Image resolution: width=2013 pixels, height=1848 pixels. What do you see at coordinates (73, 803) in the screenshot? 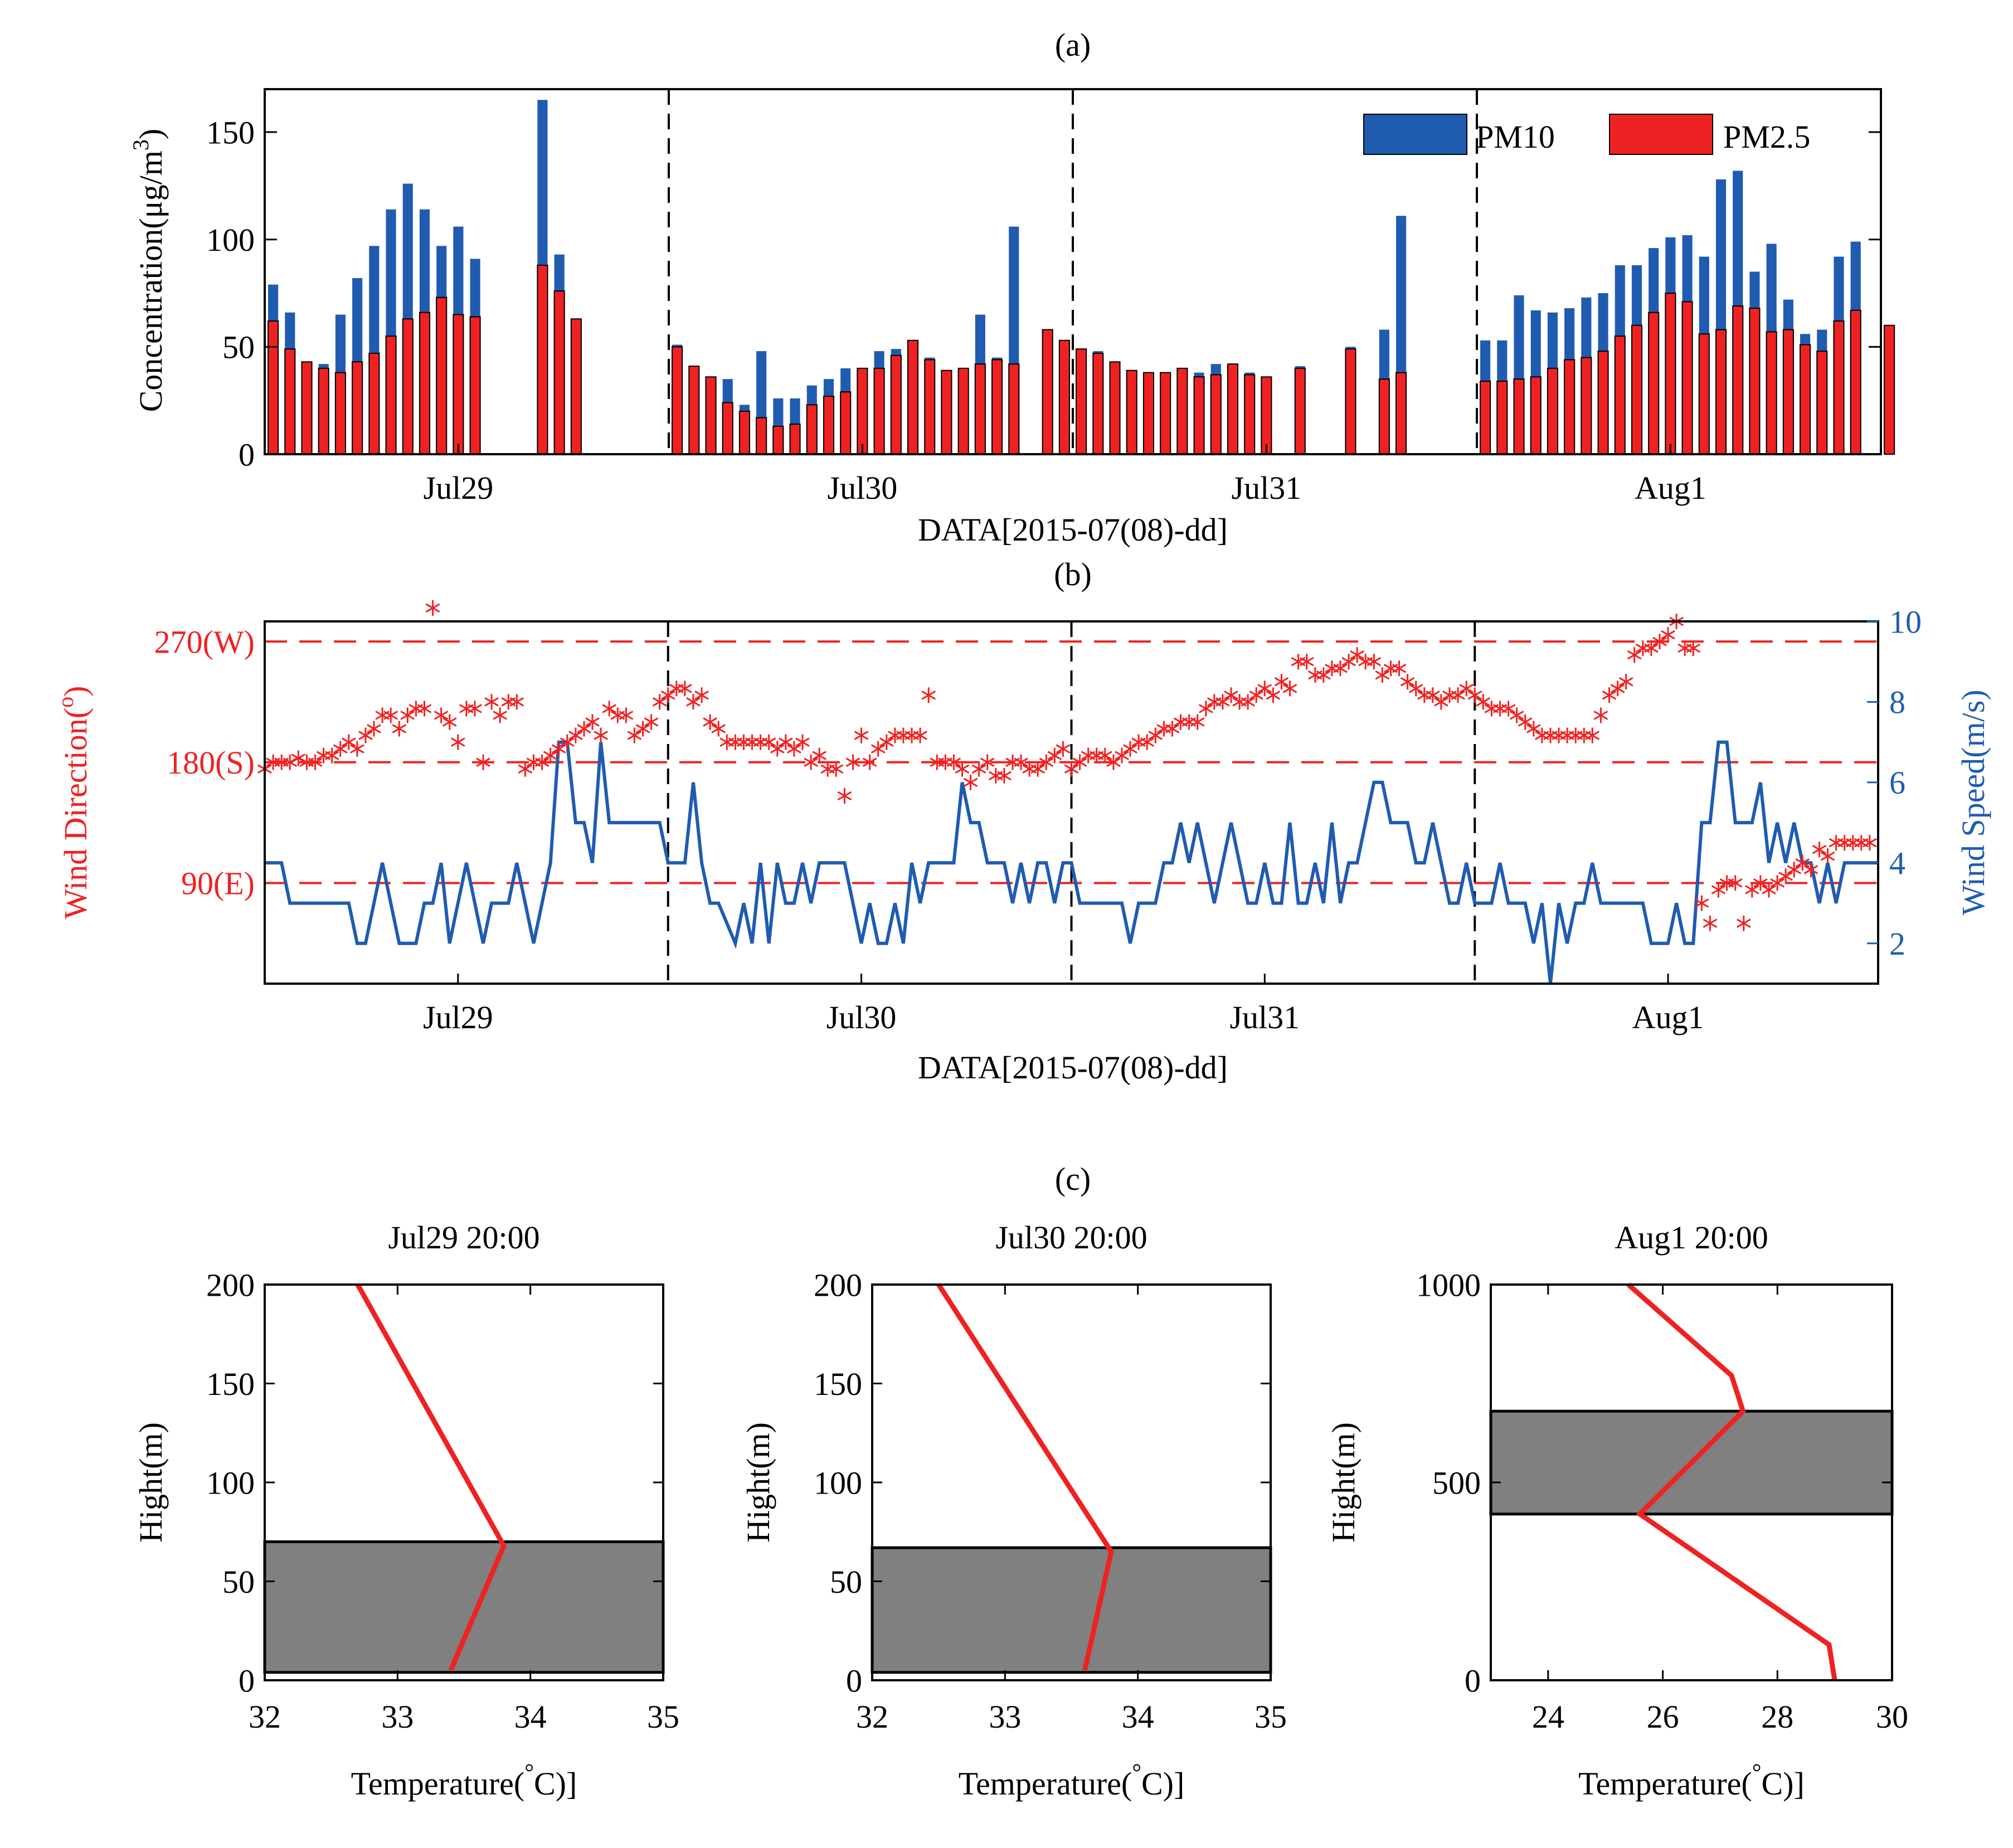
I see `left-axis-label: Wind Direction(o)` at bounding box center [73, 803].